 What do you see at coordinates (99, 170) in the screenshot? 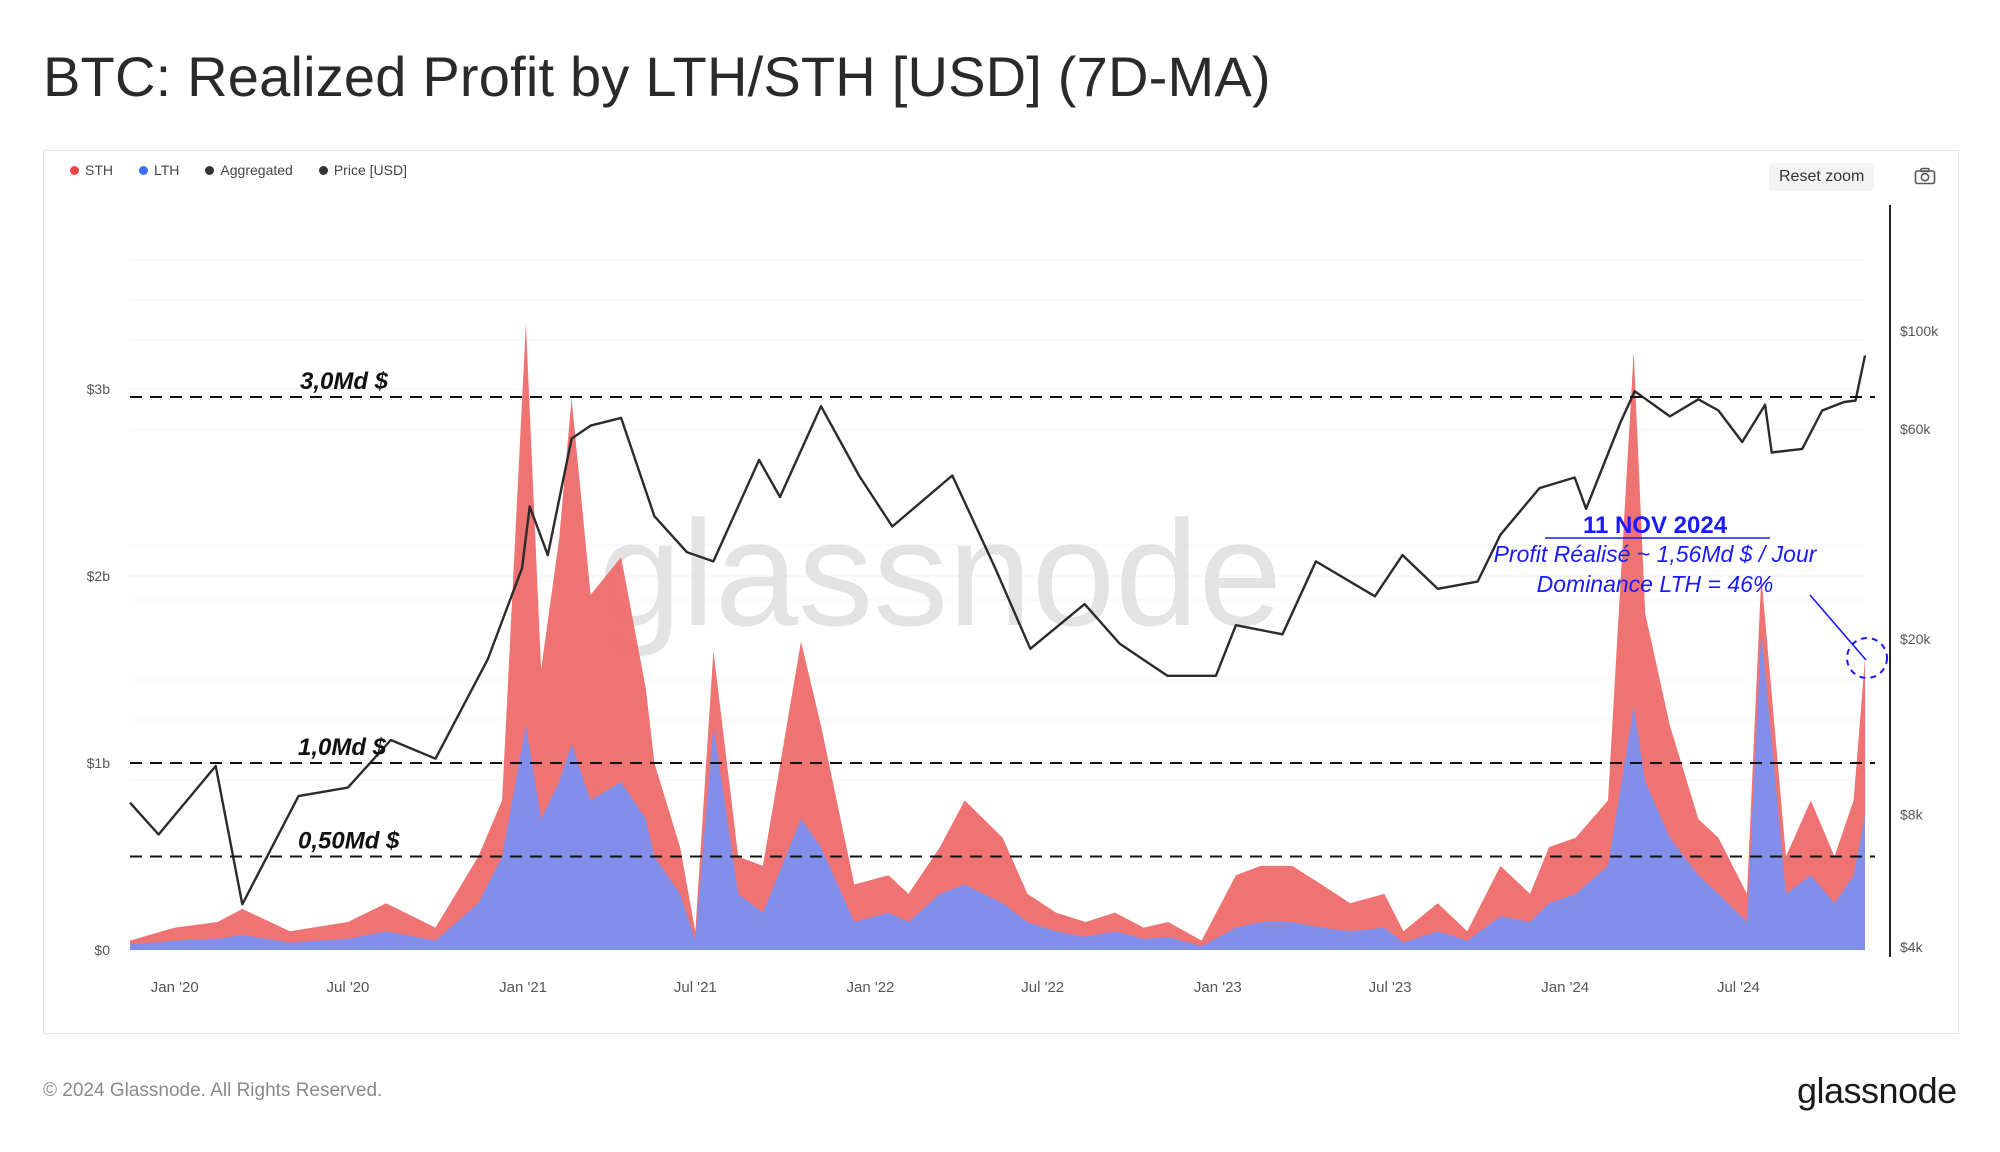
I see `legend-label-sth: STH` at bounding box center [99, 170].